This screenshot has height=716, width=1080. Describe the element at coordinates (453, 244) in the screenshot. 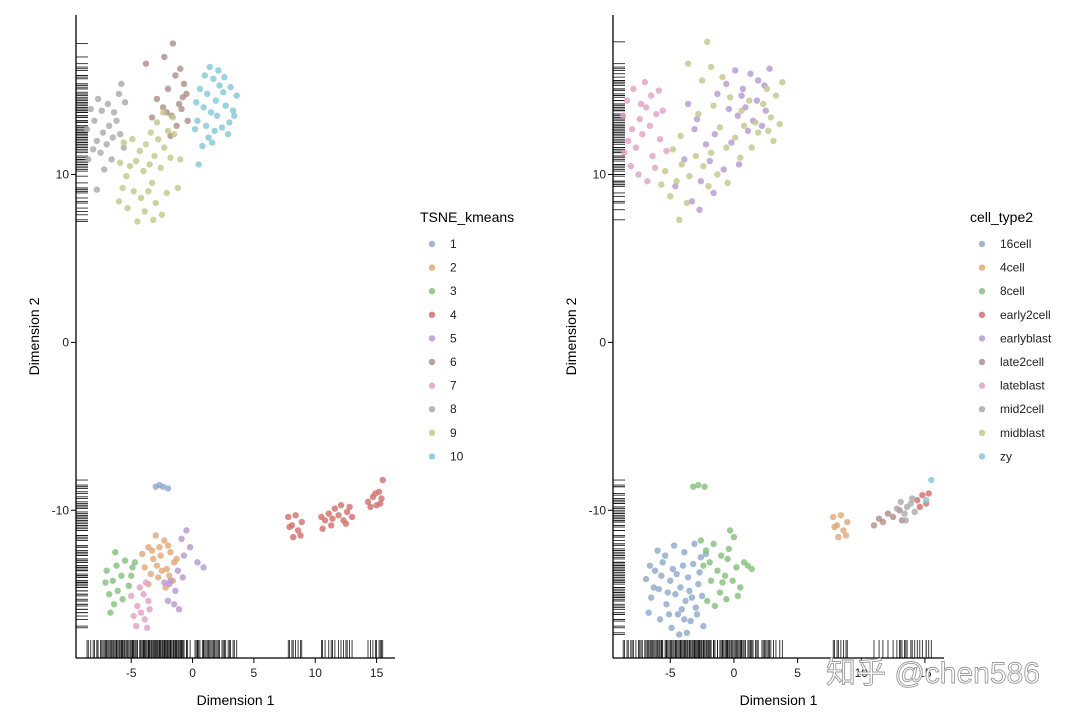

I see `p0-legend-label-0: 1` at that location.